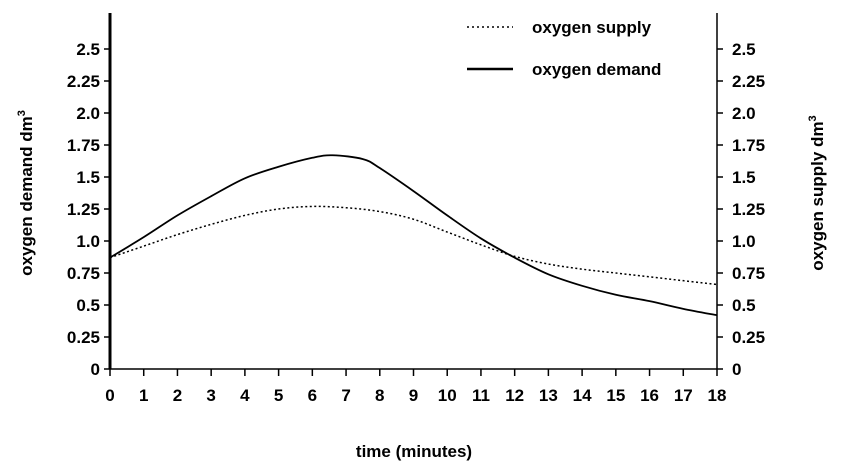 Image resolution: width=851 pixels, height=471 pixels. I want to click on x-tick-label: 7, so click(345, 395).